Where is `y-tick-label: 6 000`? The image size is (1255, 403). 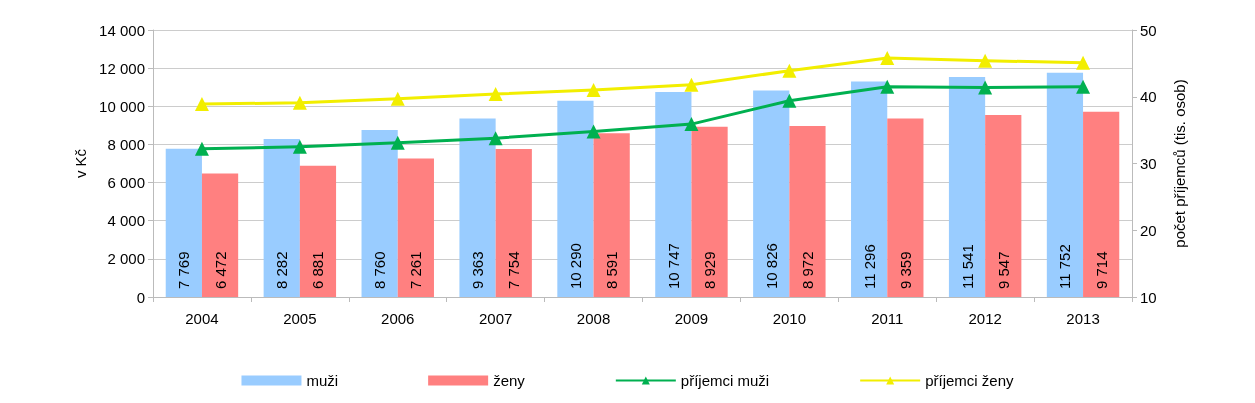
y-tick-label: 6 000 is located at coordinates (126, 183).